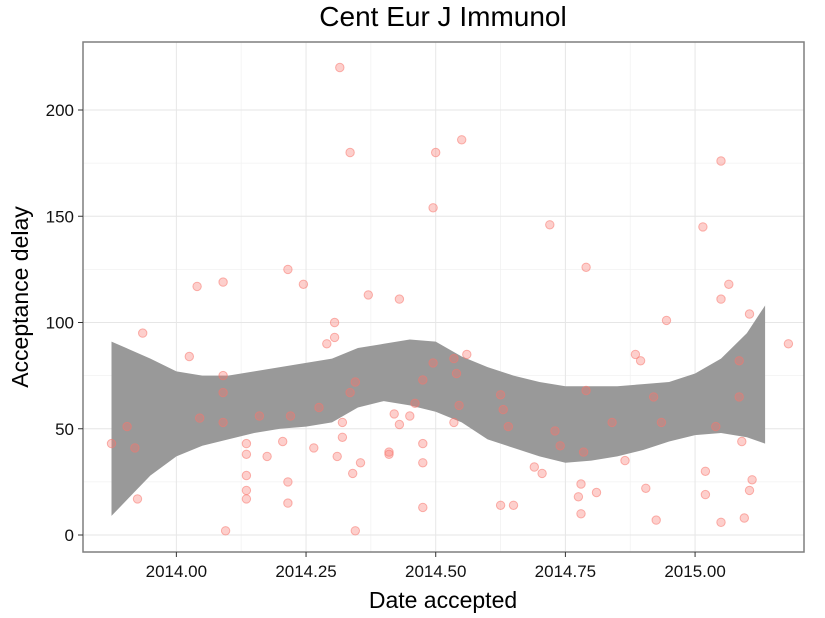 The width and height of the screenshot is (825, 618). What do you see at coordinates (443, 600) in the screenshot?
I see `x-axis-label: Date accepted` at bounding box center [443, 600].